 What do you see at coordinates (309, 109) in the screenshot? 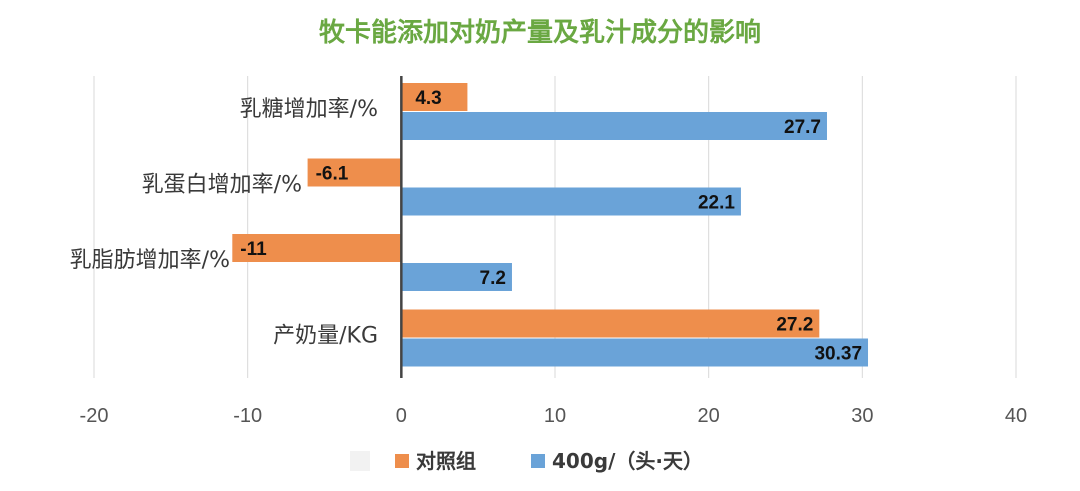
I see `category-label: 乳糖增加率/%` at bounding box center [309, 109].